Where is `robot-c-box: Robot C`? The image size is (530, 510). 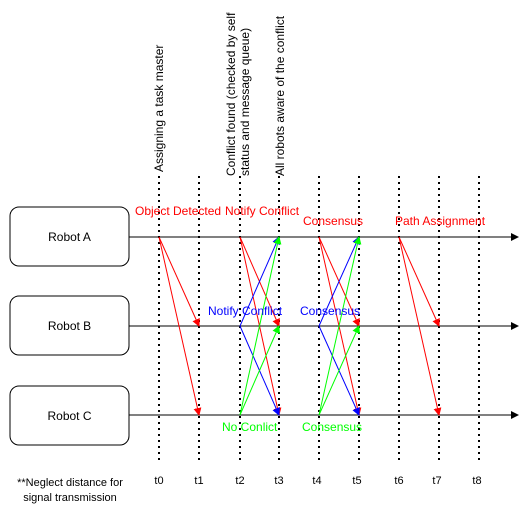 robot-c-box: Robot C is located at coordinates (69, 415).